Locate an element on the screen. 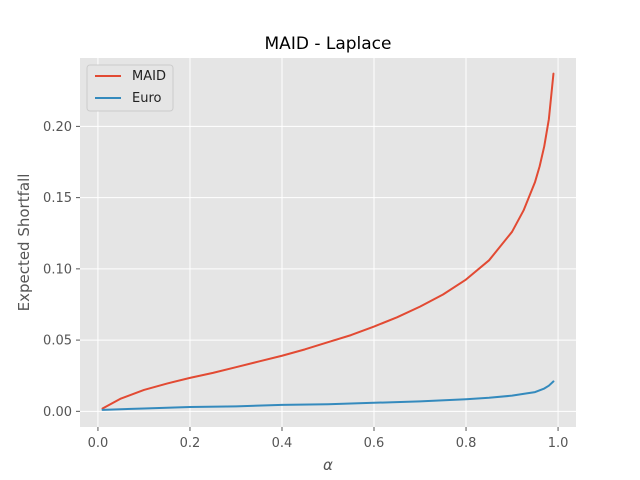 The image size is (640, 480). x-tick-label: 0.8 is located at coordinates (466, 443).